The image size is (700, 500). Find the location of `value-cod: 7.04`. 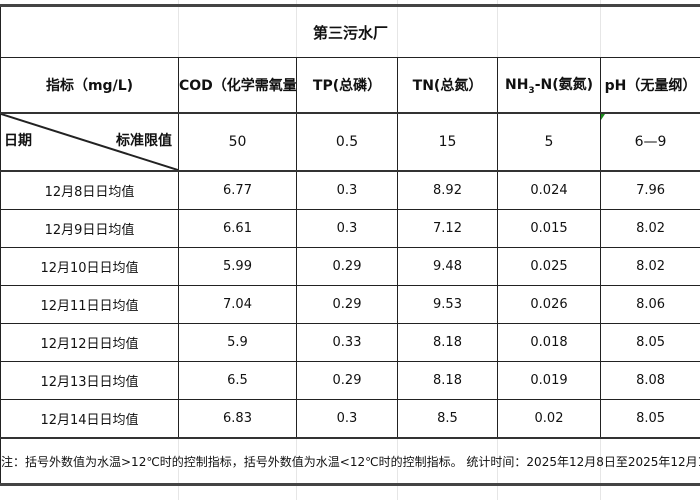

value-cod: 7.04 is located at coordinates (237, 304).